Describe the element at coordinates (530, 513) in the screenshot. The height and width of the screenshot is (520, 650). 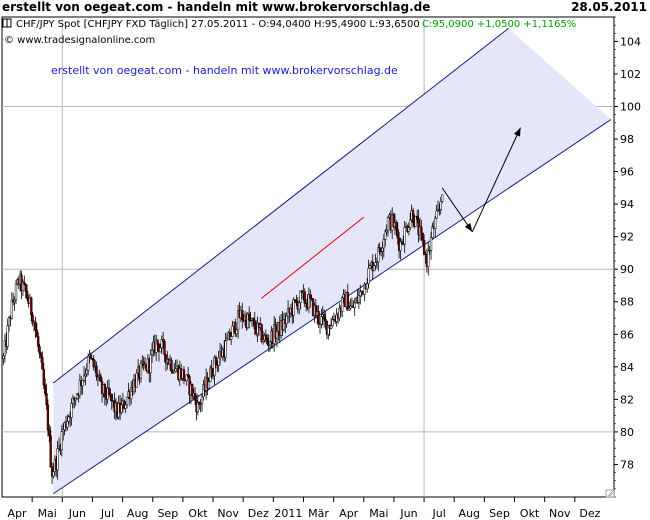
I see `x-tick-label: Okt` at that location.